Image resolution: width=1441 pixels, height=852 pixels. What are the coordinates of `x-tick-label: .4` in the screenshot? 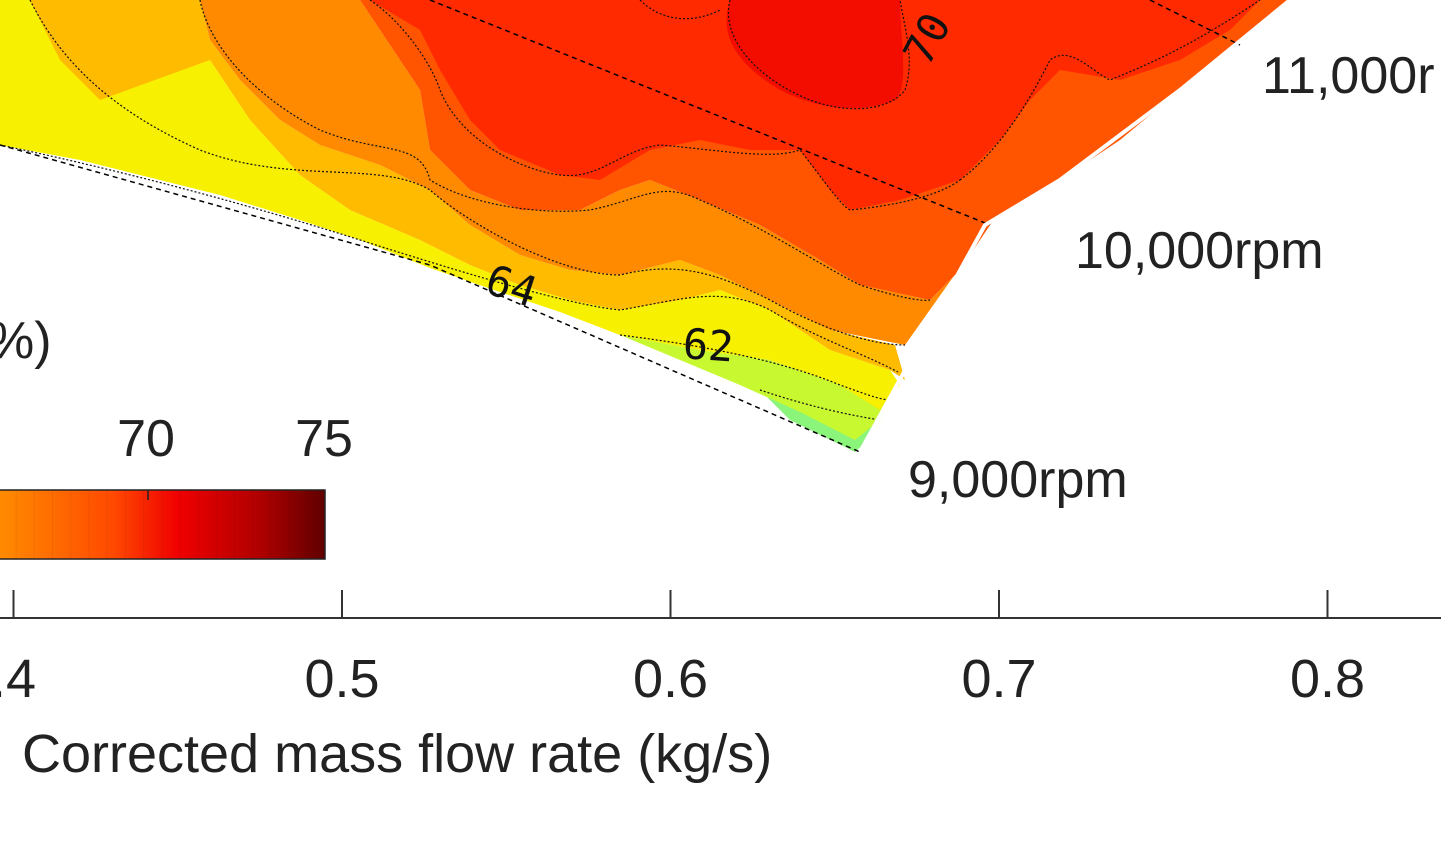 It's located at (18, 679).